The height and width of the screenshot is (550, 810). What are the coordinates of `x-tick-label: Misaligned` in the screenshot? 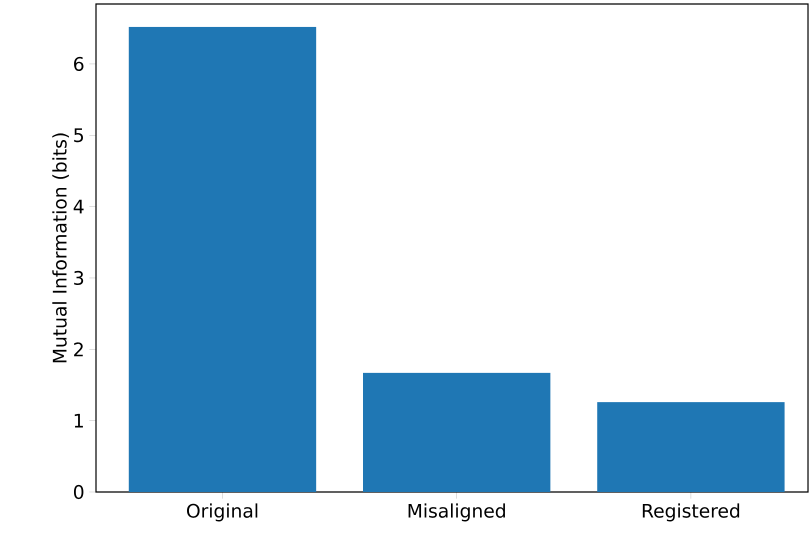 It's located at (456, 512).